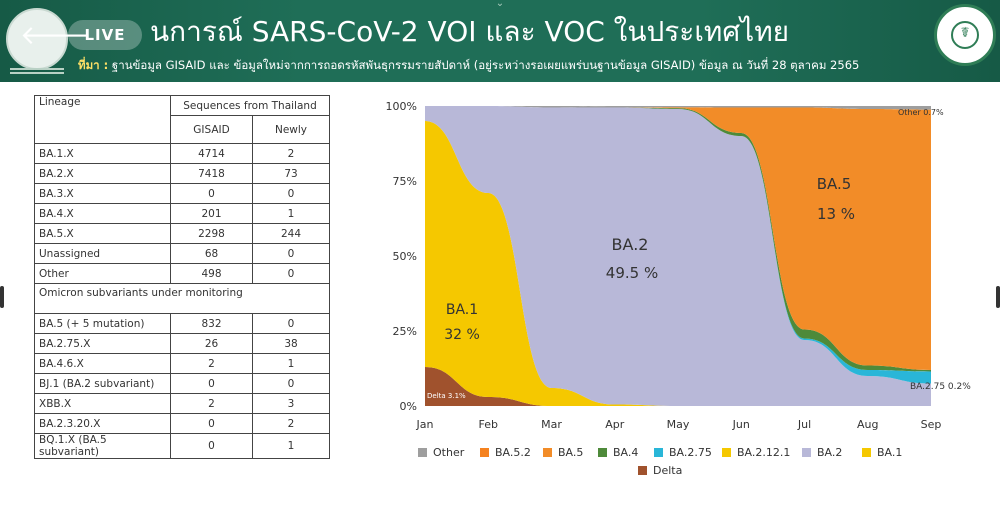 This screenshot has width=1000, height=523. I want to click on area-series-other-remainder, so click(678, 107).